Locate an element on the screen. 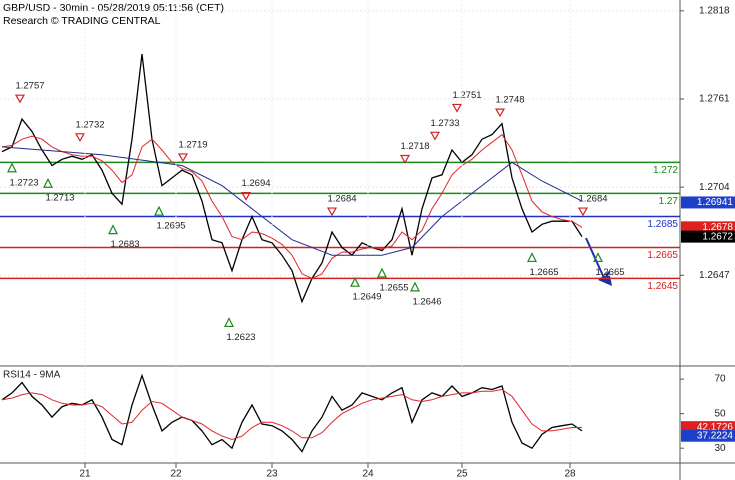 This screenshot has width=735, height=480. price-box-label: 37.2224 is located at coordinates (715, 435).